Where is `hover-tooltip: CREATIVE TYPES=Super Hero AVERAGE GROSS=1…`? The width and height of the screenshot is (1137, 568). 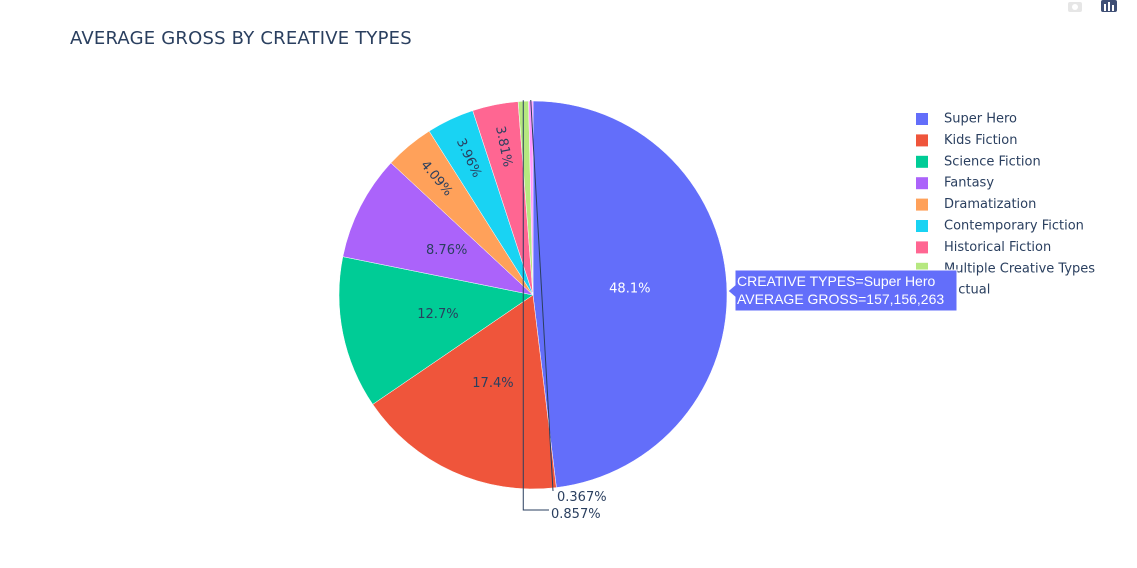 hover-tooltip: CREATIVE TYPES=Super Hero AVERAGE GROSS=1… is located at coordinates (842, 290).